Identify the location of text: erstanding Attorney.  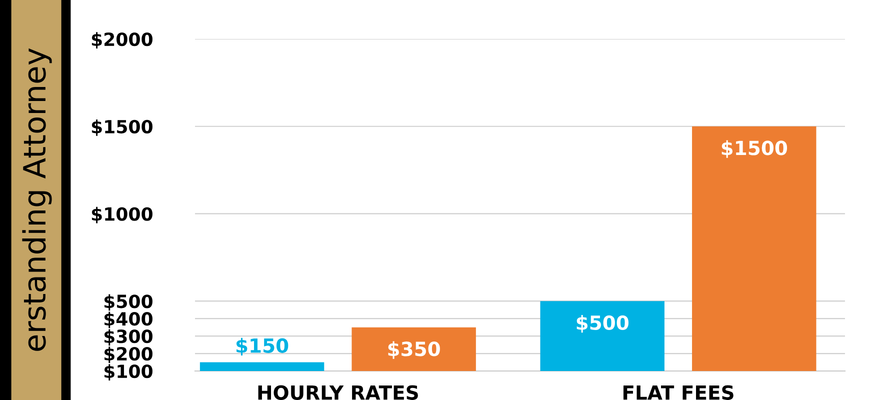
(37, 199).